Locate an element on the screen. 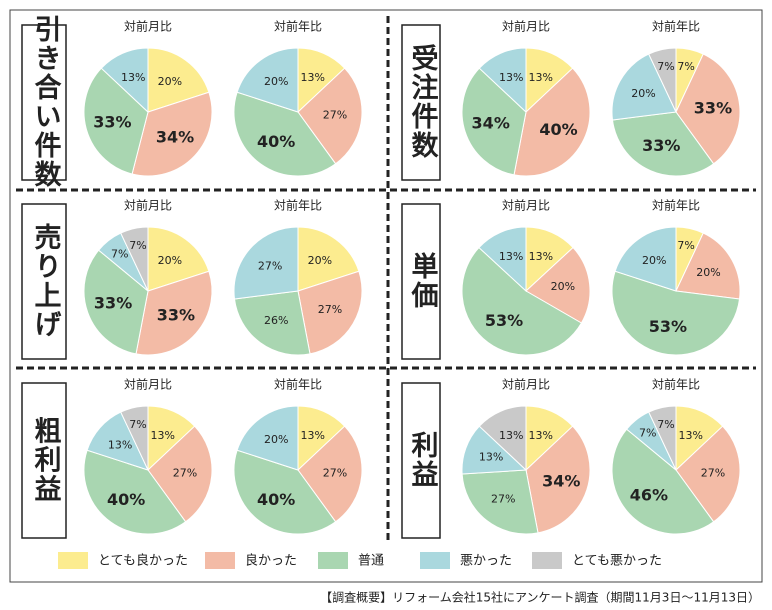 The height and width of the screenshot is (610, 772). slice-label: 53% is located at coordinates (668, 326).